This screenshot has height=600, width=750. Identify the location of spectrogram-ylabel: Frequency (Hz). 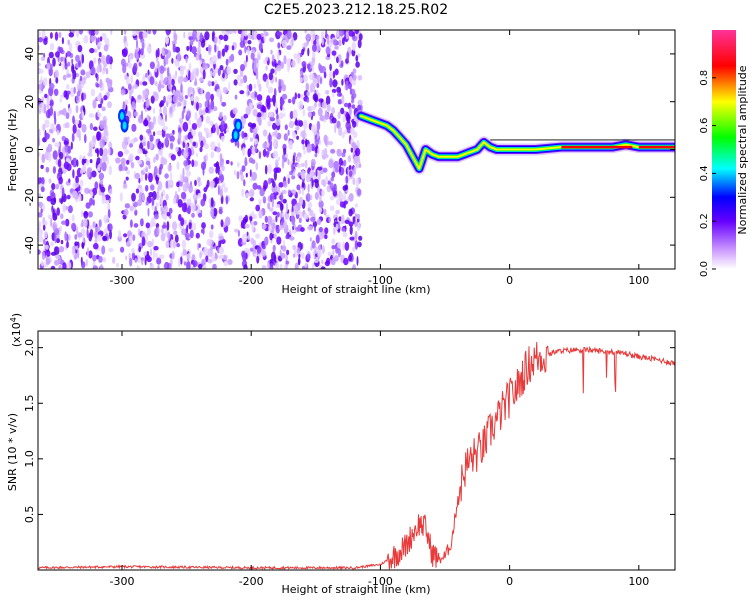
(12, 150).